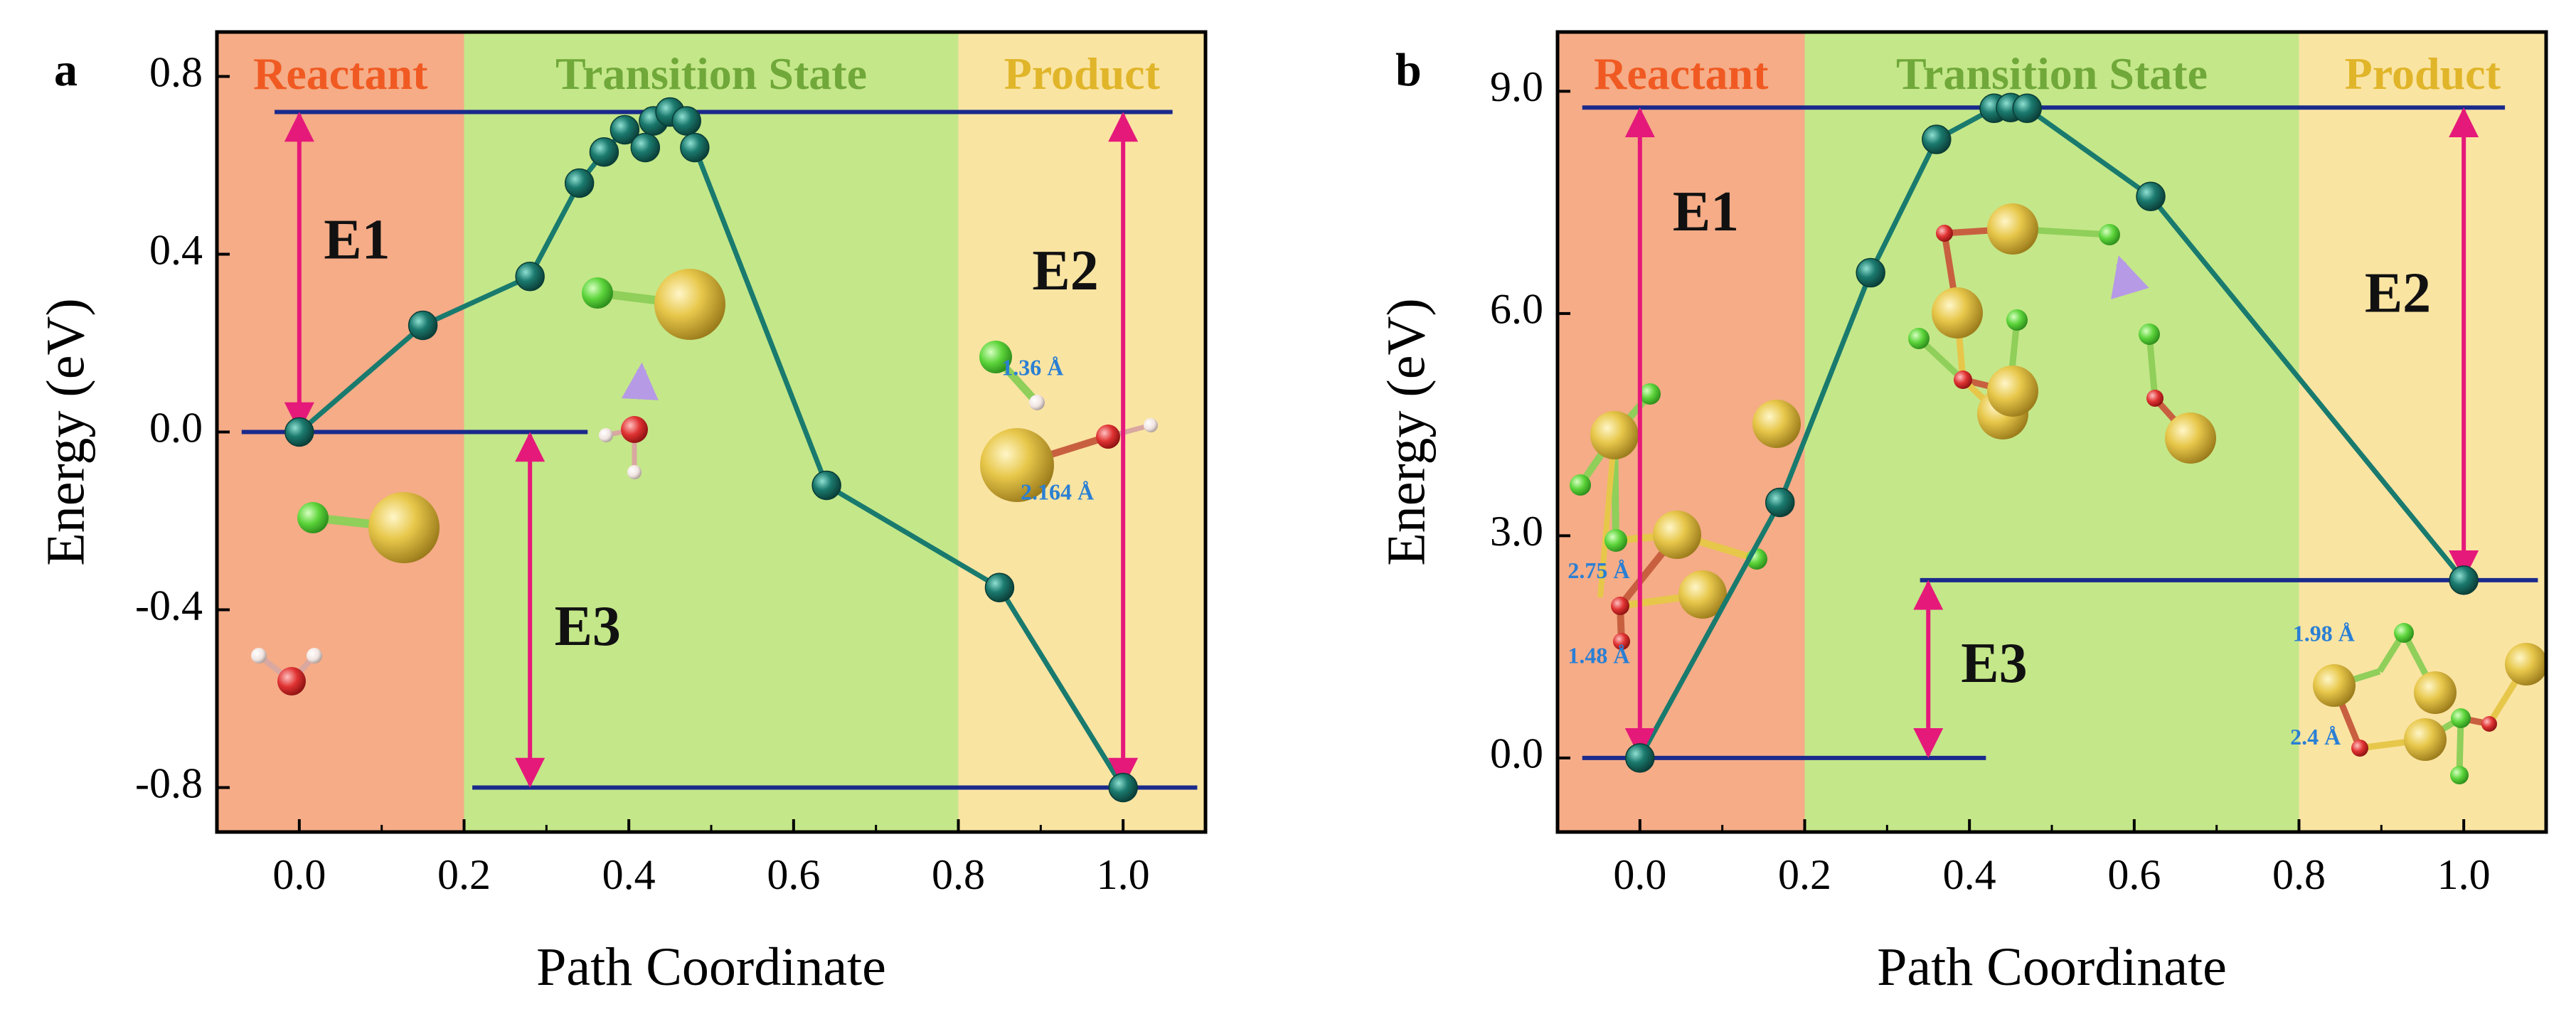 Image resolution: width=2576 pixels, height=1024 pixels. I want to click on energy-labels-b: E1 E2 E3, so click(2052, 438).